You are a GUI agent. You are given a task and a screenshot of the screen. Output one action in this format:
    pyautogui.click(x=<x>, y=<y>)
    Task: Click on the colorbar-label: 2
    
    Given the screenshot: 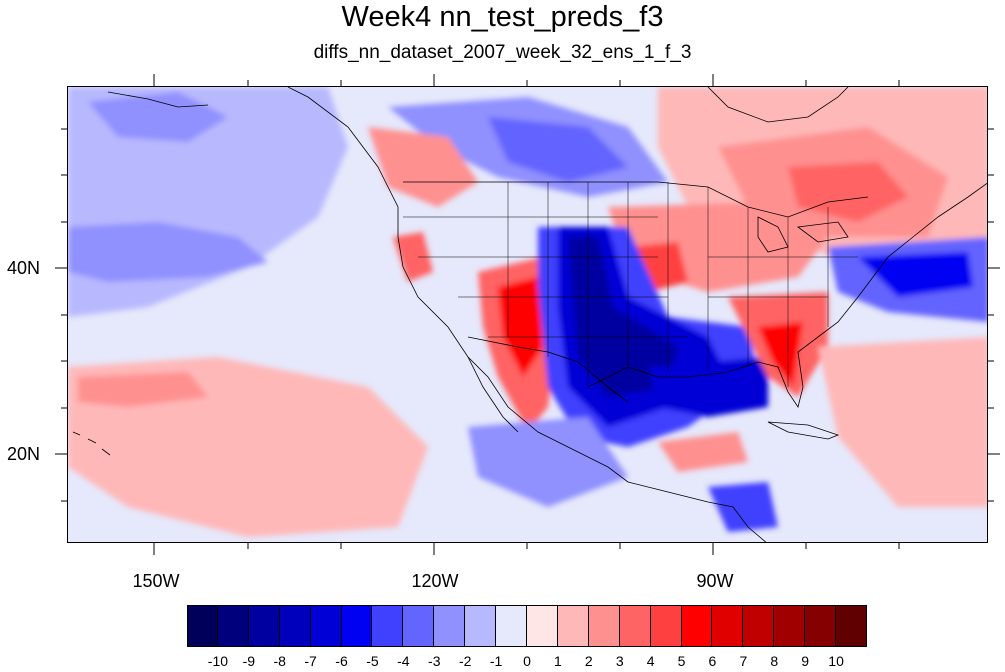 What is the action you would take?
    pyautogui.click(x=588, y=661)
    